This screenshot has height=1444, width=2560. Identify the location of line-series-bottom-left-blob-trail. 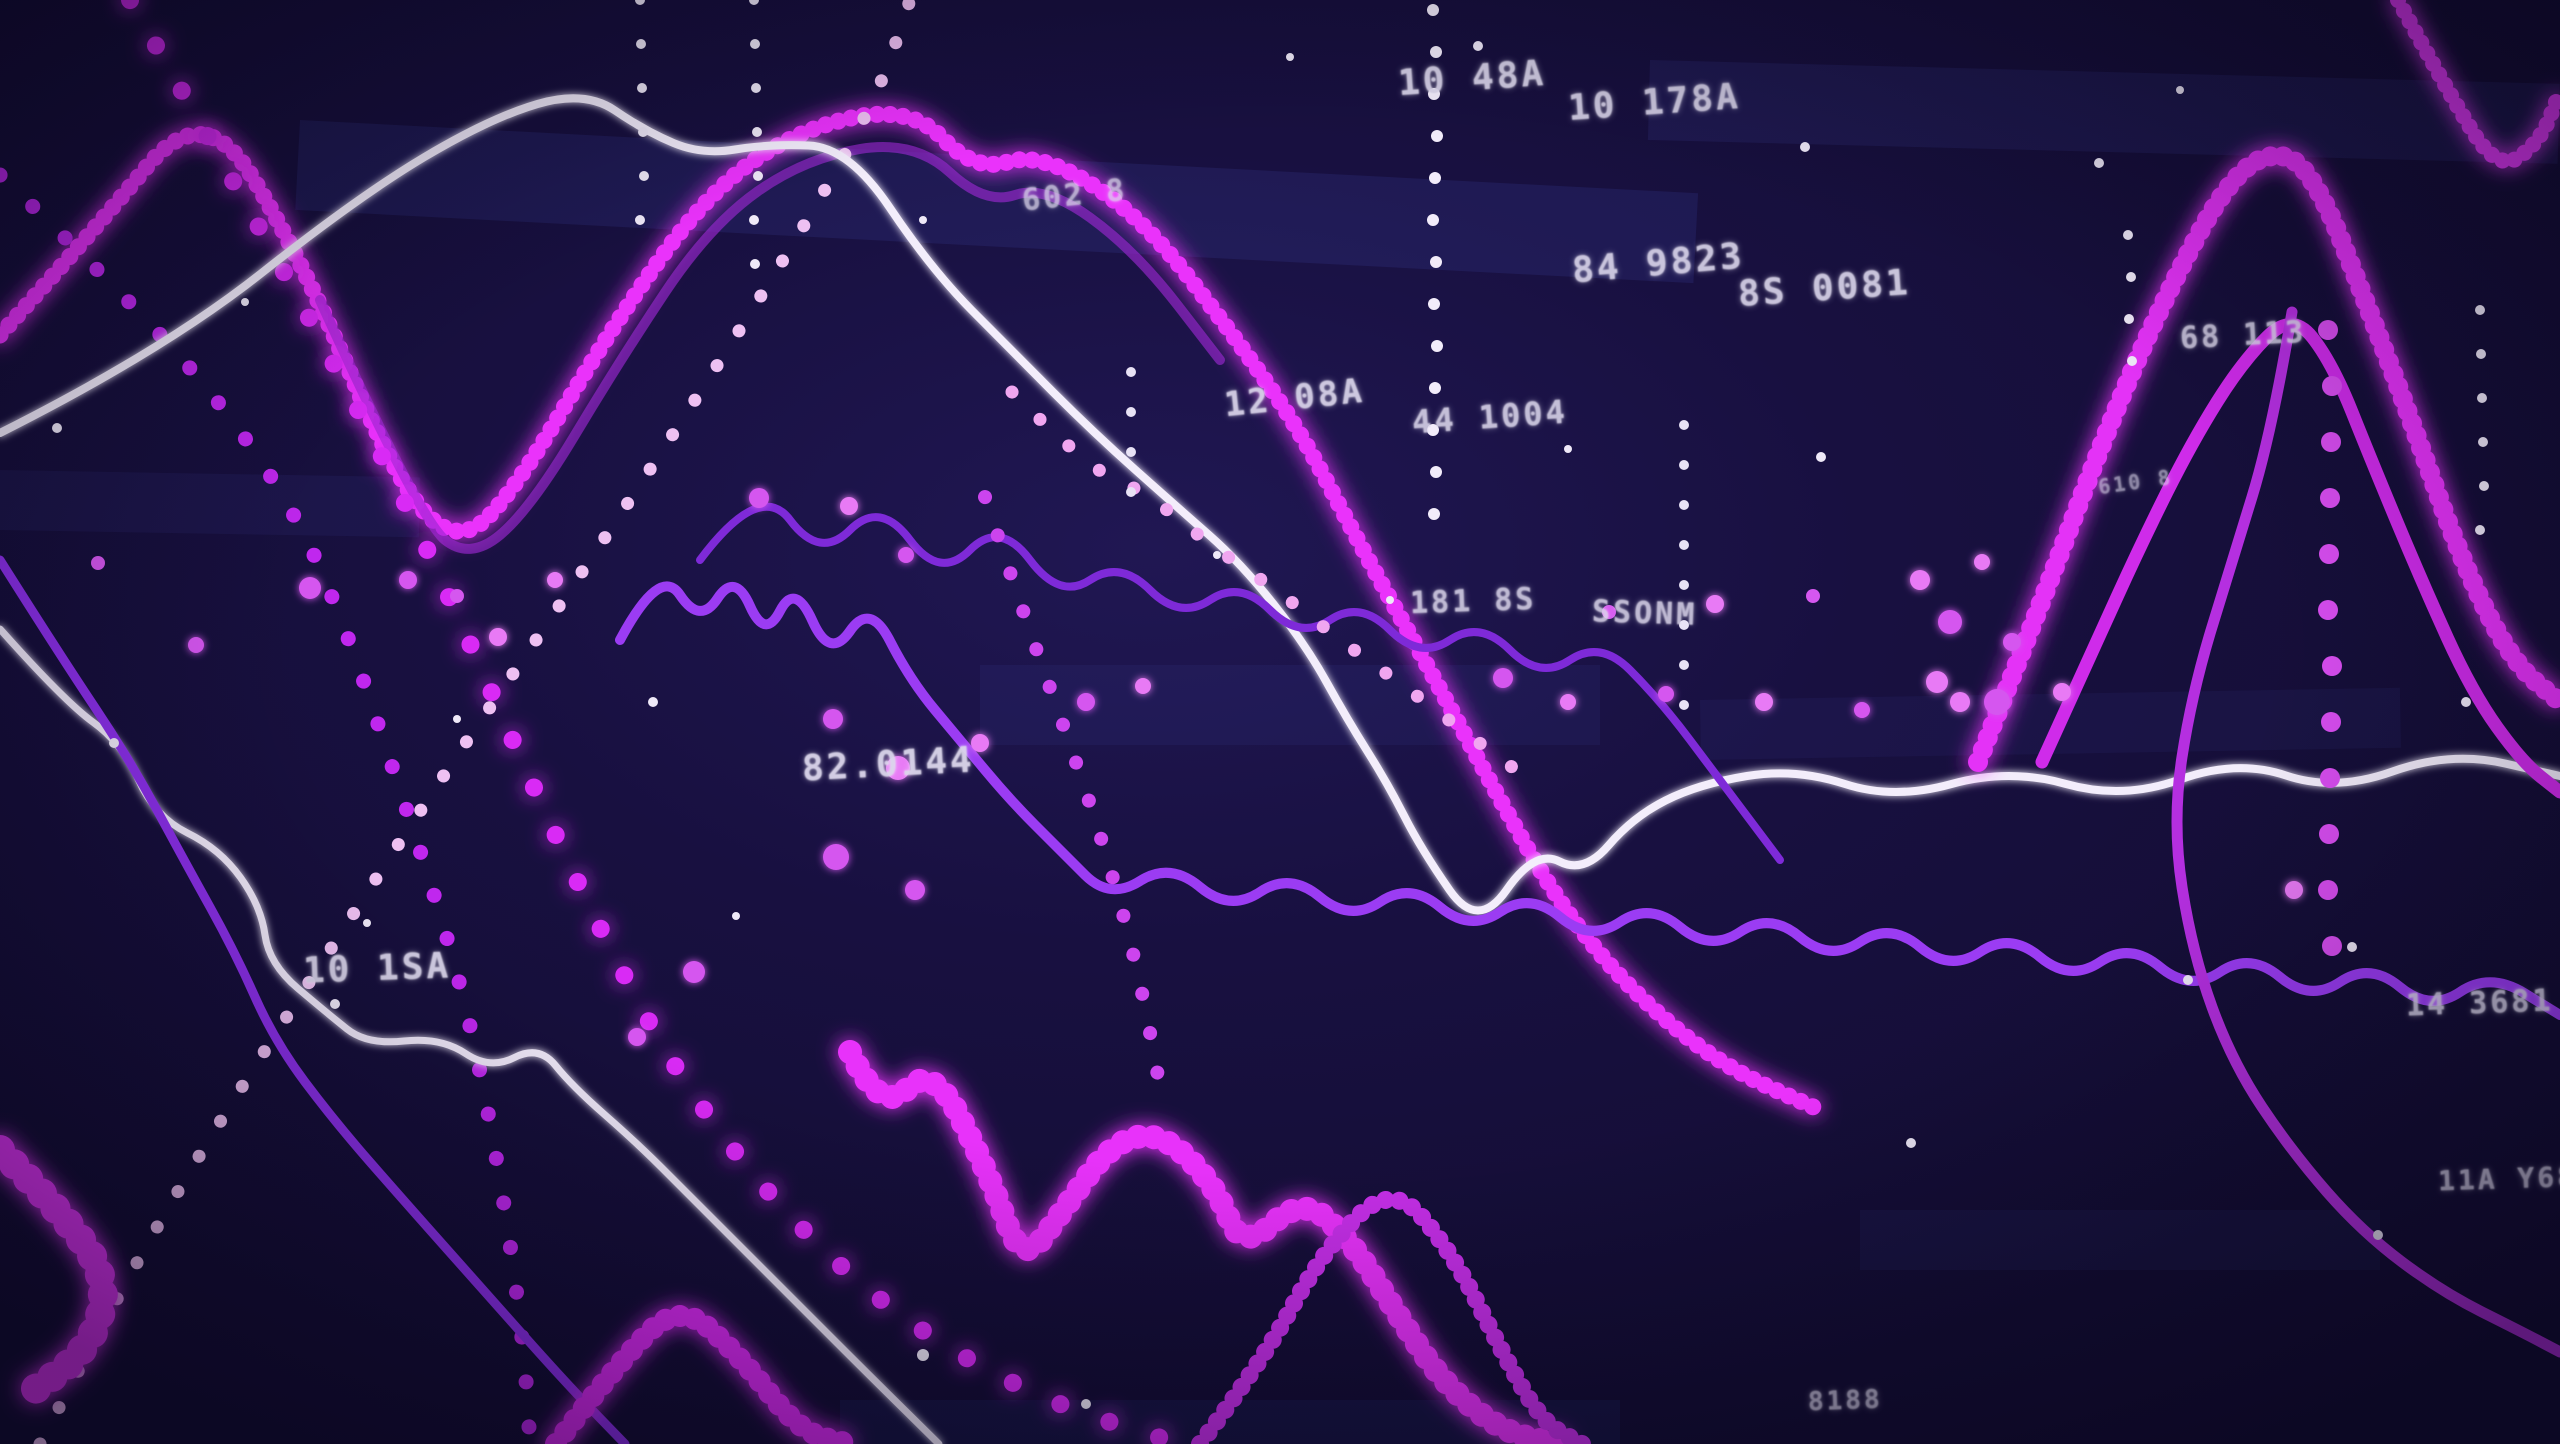
(59, 1275).